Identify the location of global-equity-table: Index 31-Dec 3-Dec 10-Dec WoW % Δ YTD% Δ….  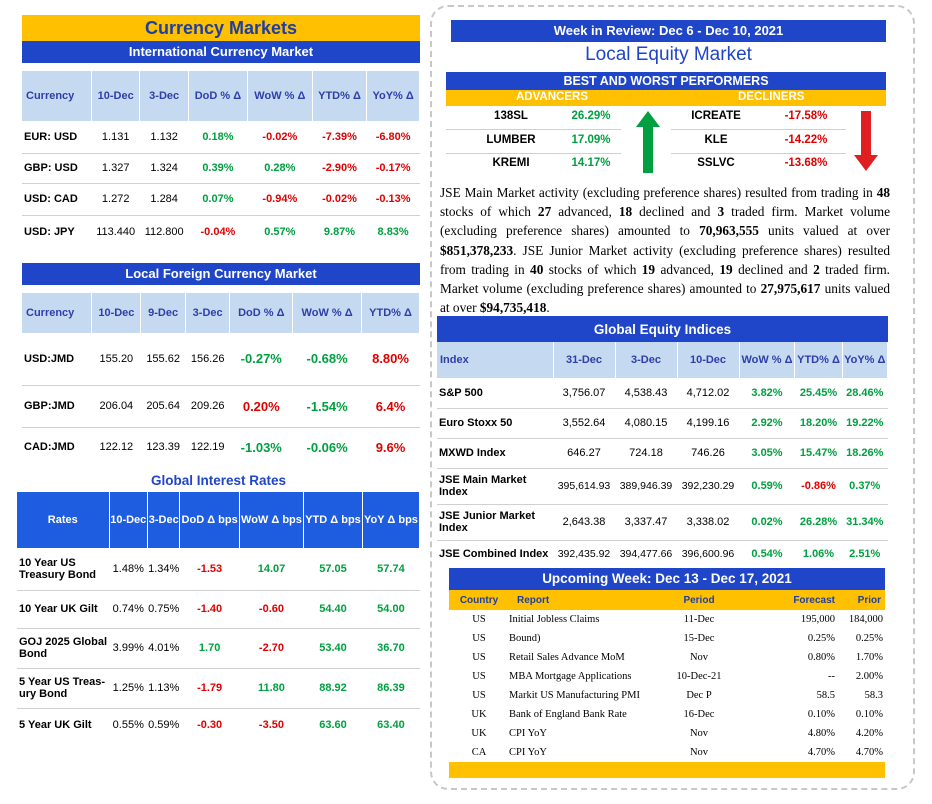
(662, 455).